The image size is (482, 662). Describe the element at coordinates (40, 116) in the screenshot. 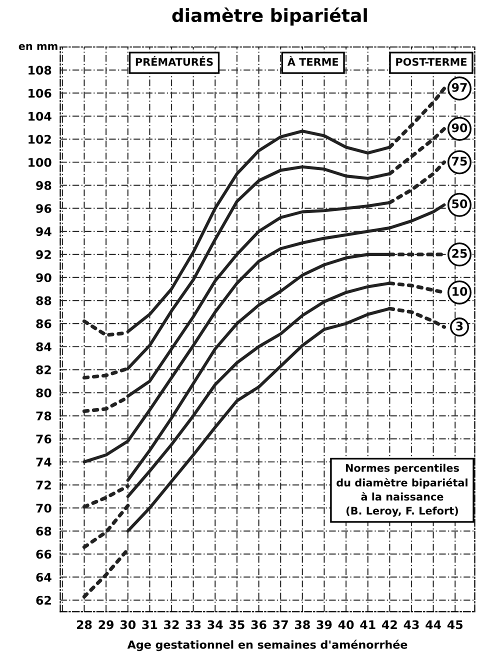

I see `y-tick-label: 104` at that location.